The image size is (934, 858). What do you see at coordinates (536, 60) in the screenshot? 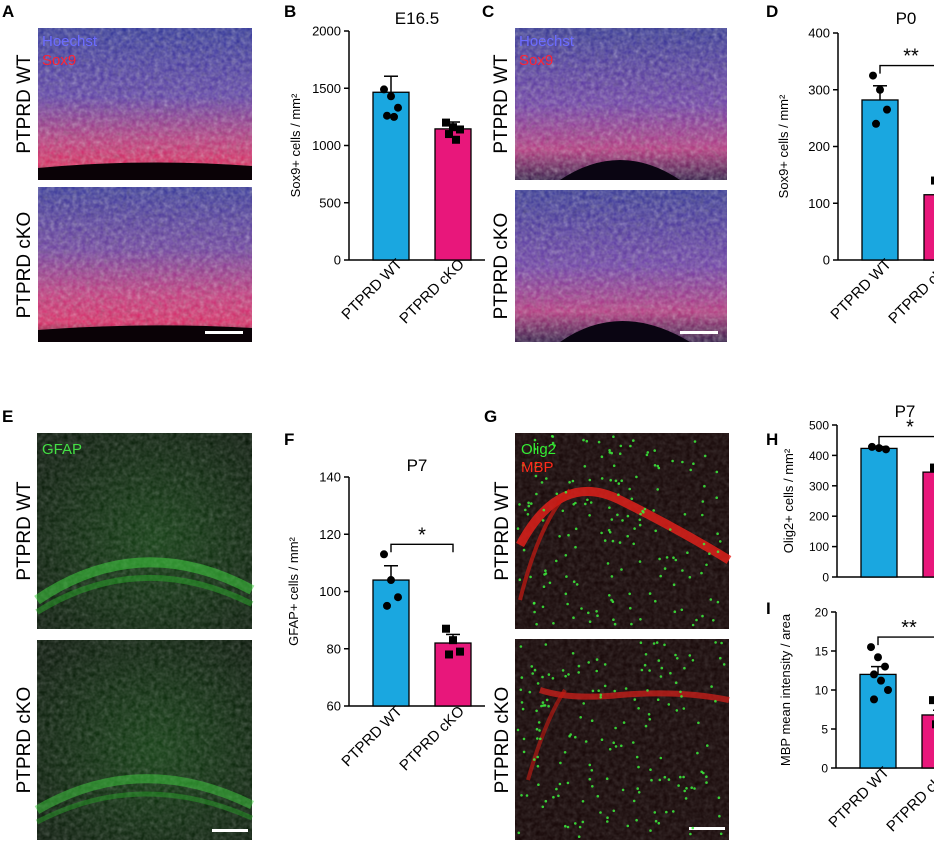
I see `label-sox9-c: Sox9` at bounding box center [536, 60].